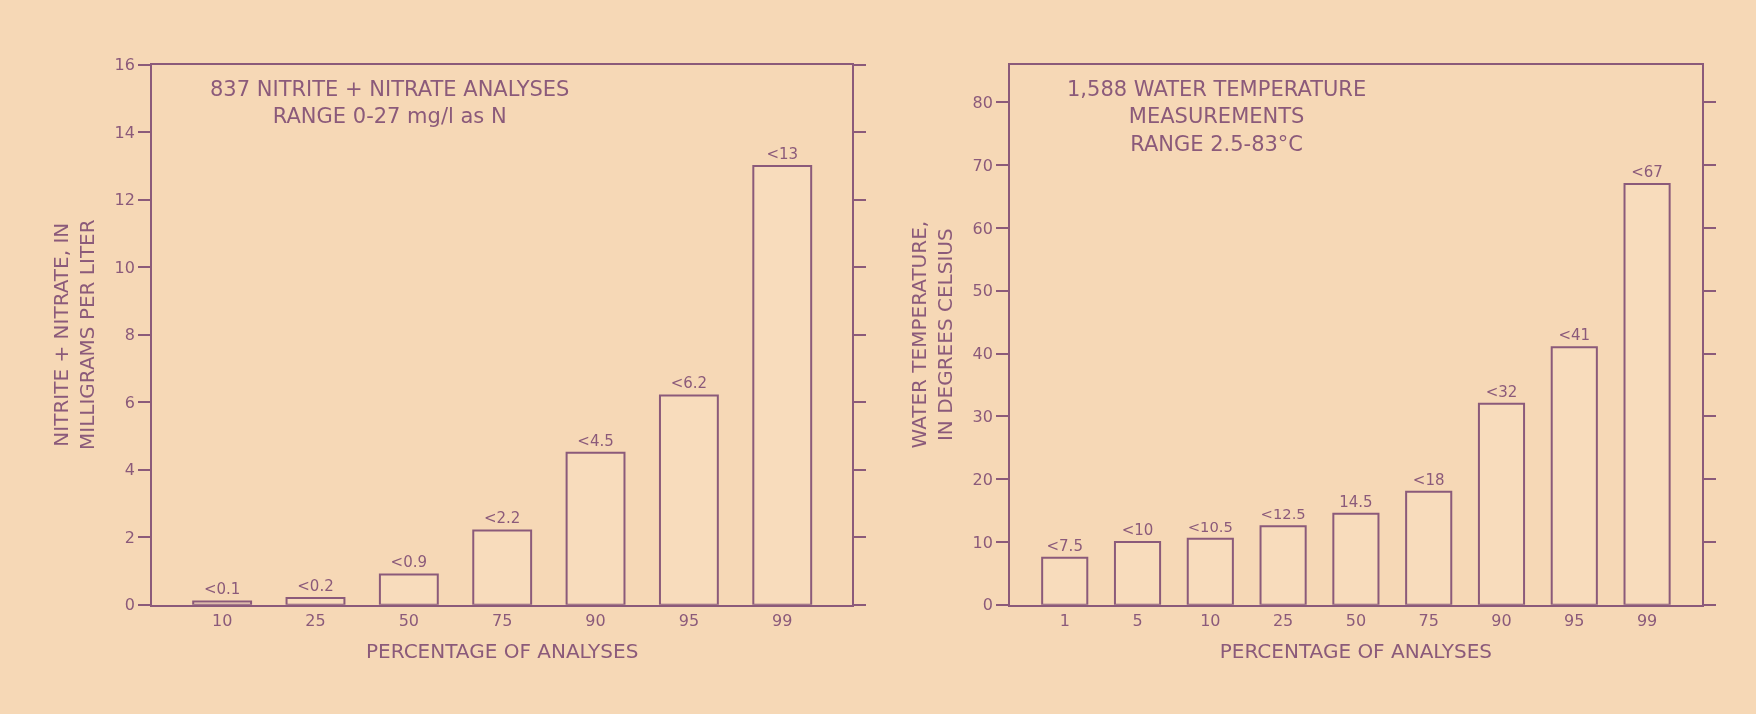 This screenshot has height=714, width=1756. Describe the element at coordinates (315, 586) in the screenshot. I see `data-label: <0.2` at that location.